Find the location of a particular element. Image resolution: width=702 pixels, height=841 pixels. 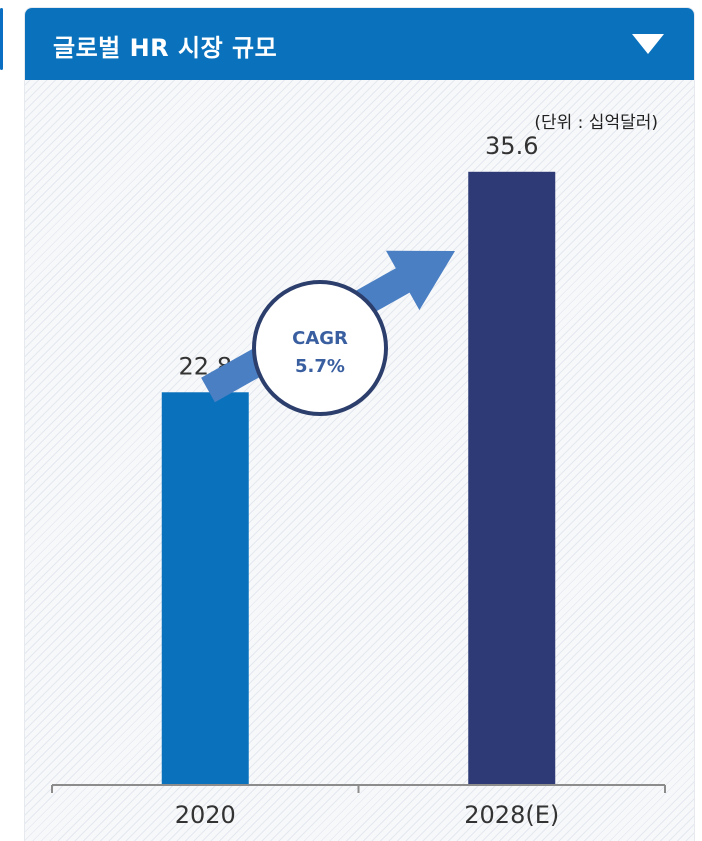

data-label: 35.6 is located at coordinates (511, 146).